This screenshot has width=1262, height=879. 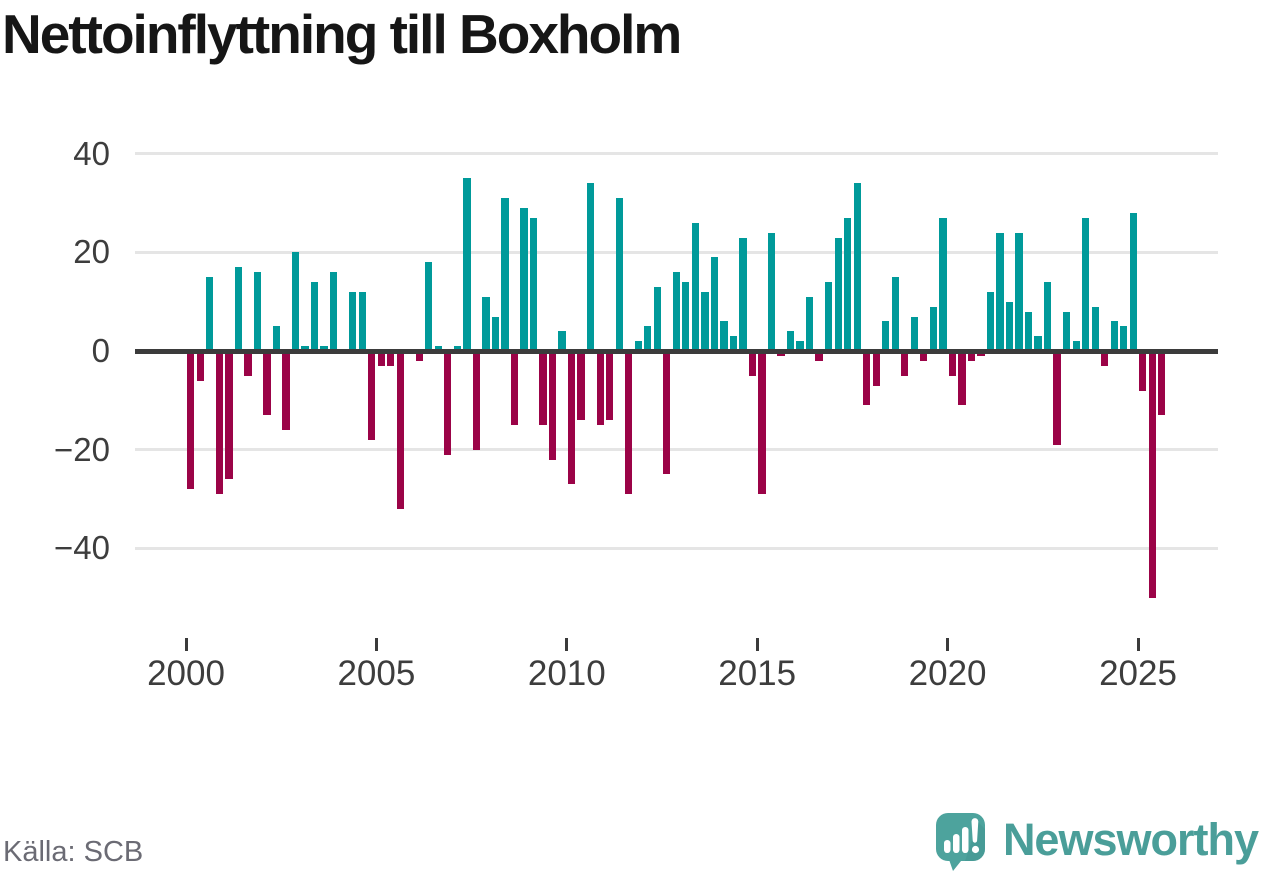 What do you see at coordinates (590, 267) in the screenshot?
I see `bar-2010-q3` at bounding box center [590, 267].